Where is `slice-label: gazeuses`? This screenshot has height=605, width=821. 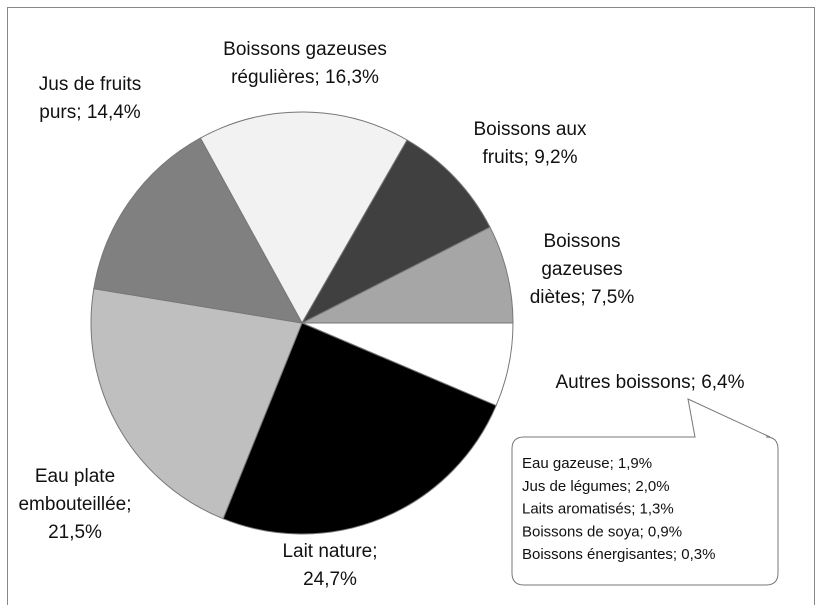
slice-label: gazeuses is located at coordinates (581, 269).